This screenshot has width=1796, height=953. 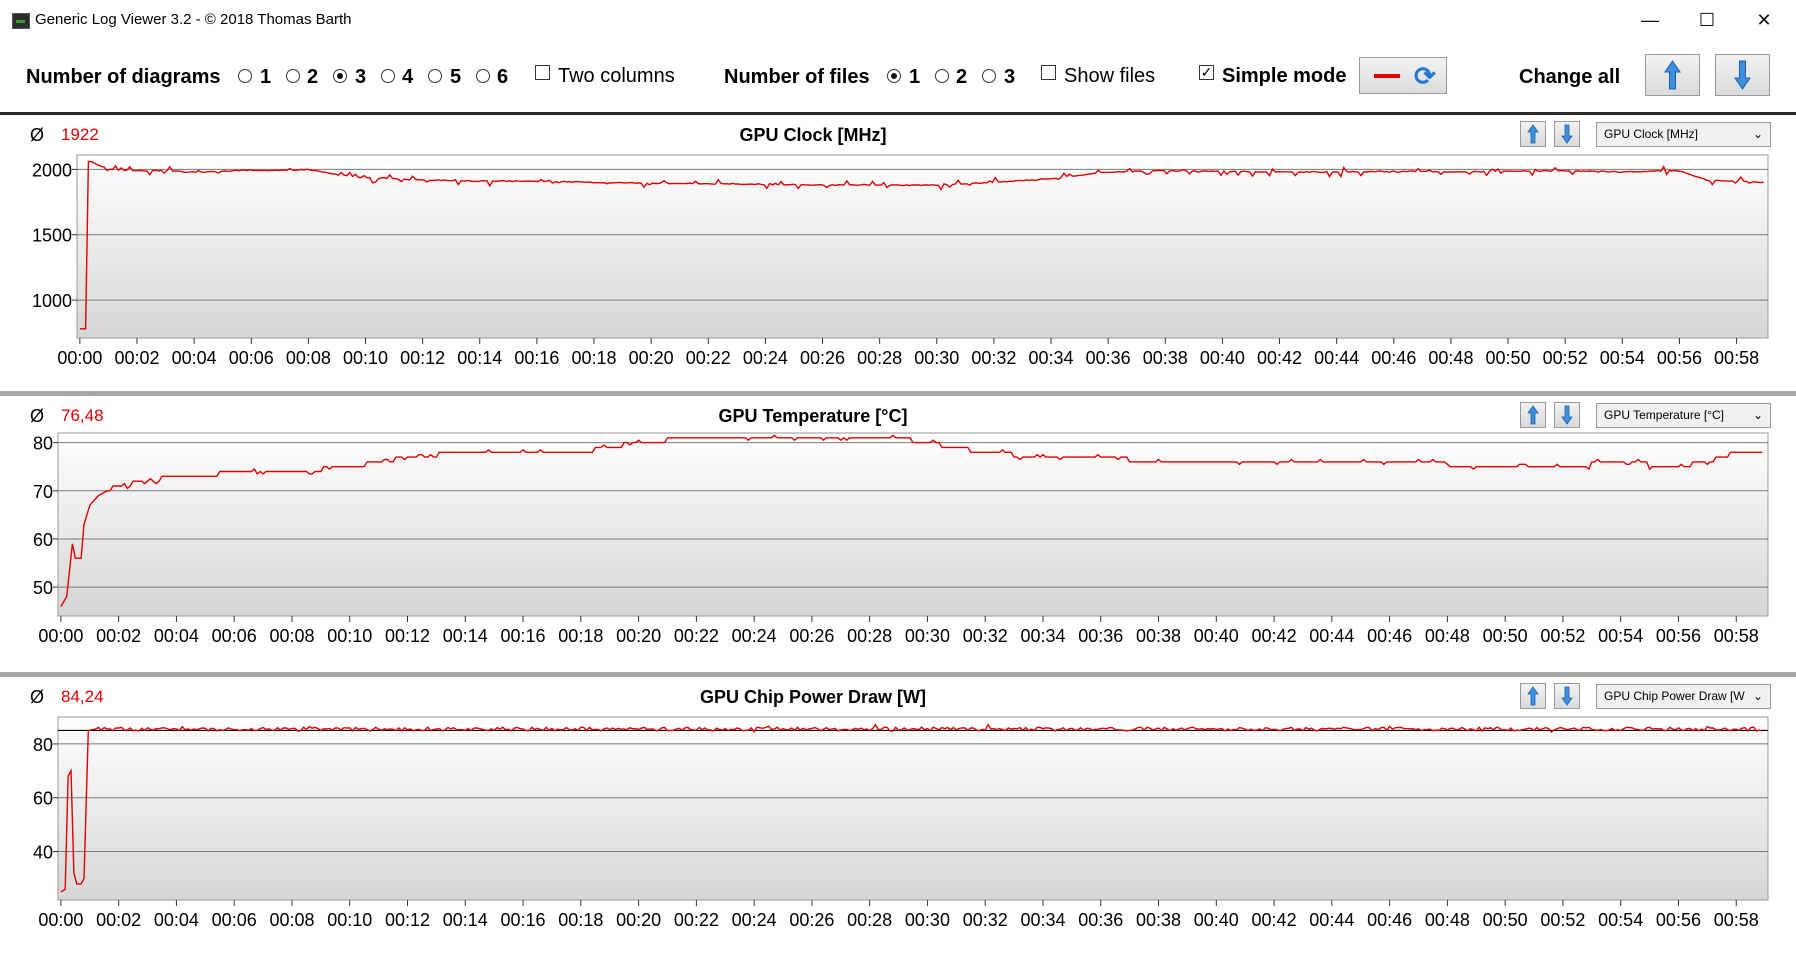 What do you see at coordinates (915, 77) in the screenshot?
I see `files-radio-1-label: 1` at bounding box center [915, 77].